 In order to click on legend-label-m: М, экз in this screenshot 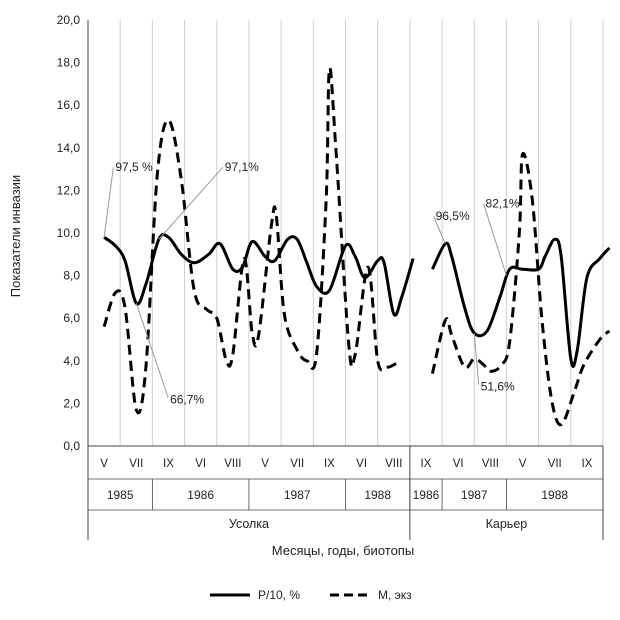, I will do `click(395, 595)`.